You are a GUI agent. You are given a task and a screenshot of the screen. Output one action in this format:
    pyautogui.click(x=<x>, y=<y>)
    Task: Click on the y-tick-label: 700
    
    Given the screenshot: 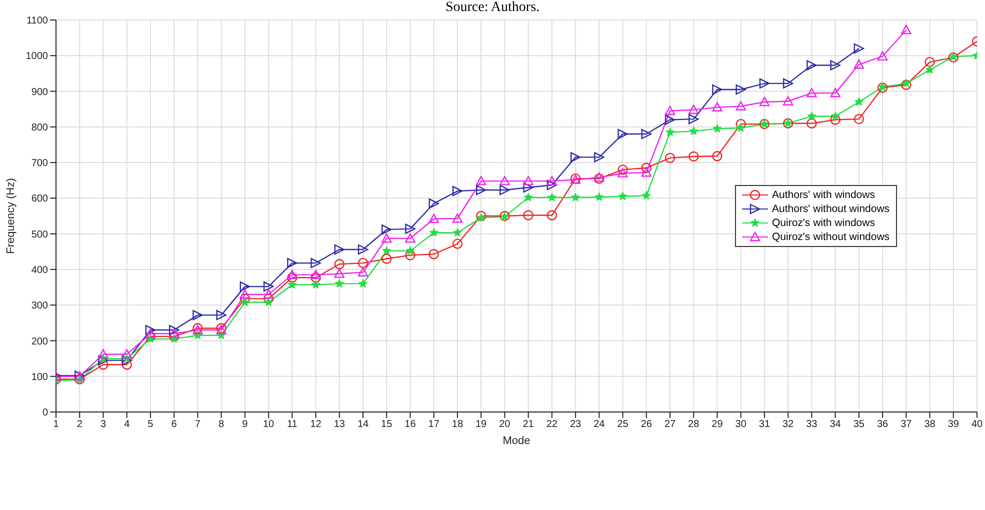 What is the action you would take?
    pyautogui.click(x=39, y=164)
    